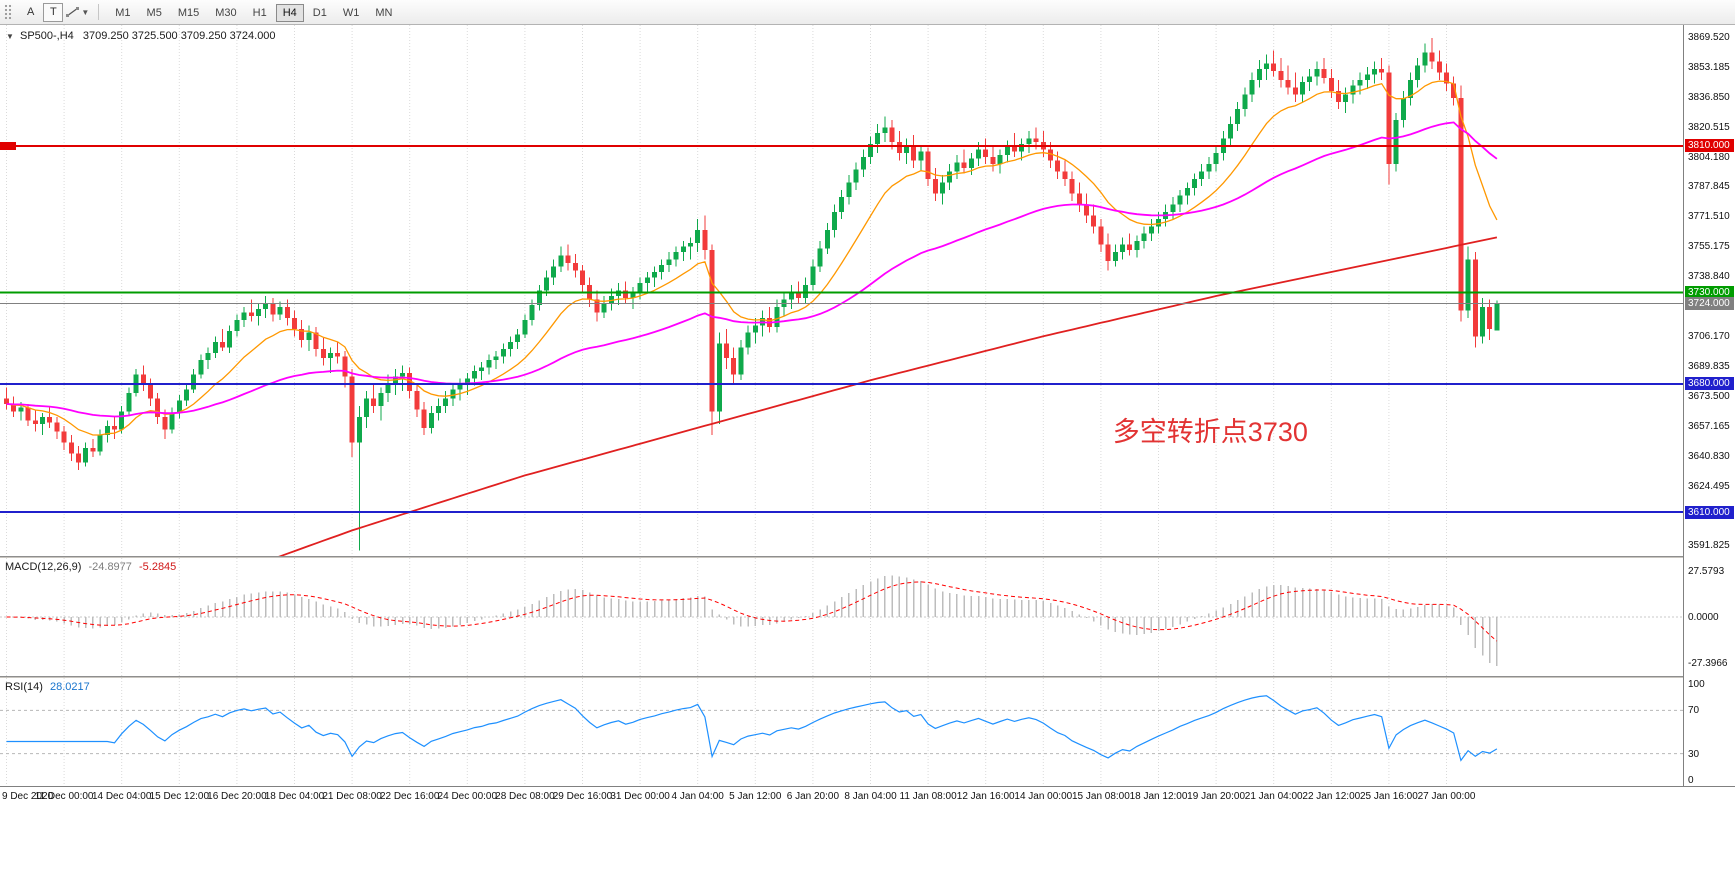  What do you see at coordinates (1446, 796) in the screenshot?
I see `time-axis-label: 27 Jan 00:00` at bounding box center [1446, 796].